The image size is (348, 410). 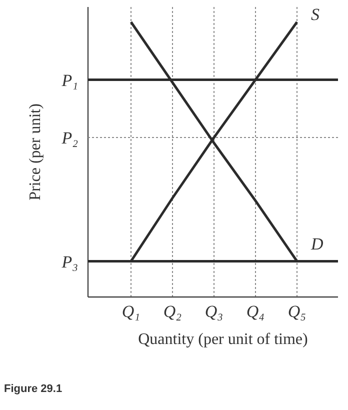 What do you see at coordinates (35, 152) in the screenshot?
I see `y-axis-title: Price (per unit)` at bounding box center [35, 152].